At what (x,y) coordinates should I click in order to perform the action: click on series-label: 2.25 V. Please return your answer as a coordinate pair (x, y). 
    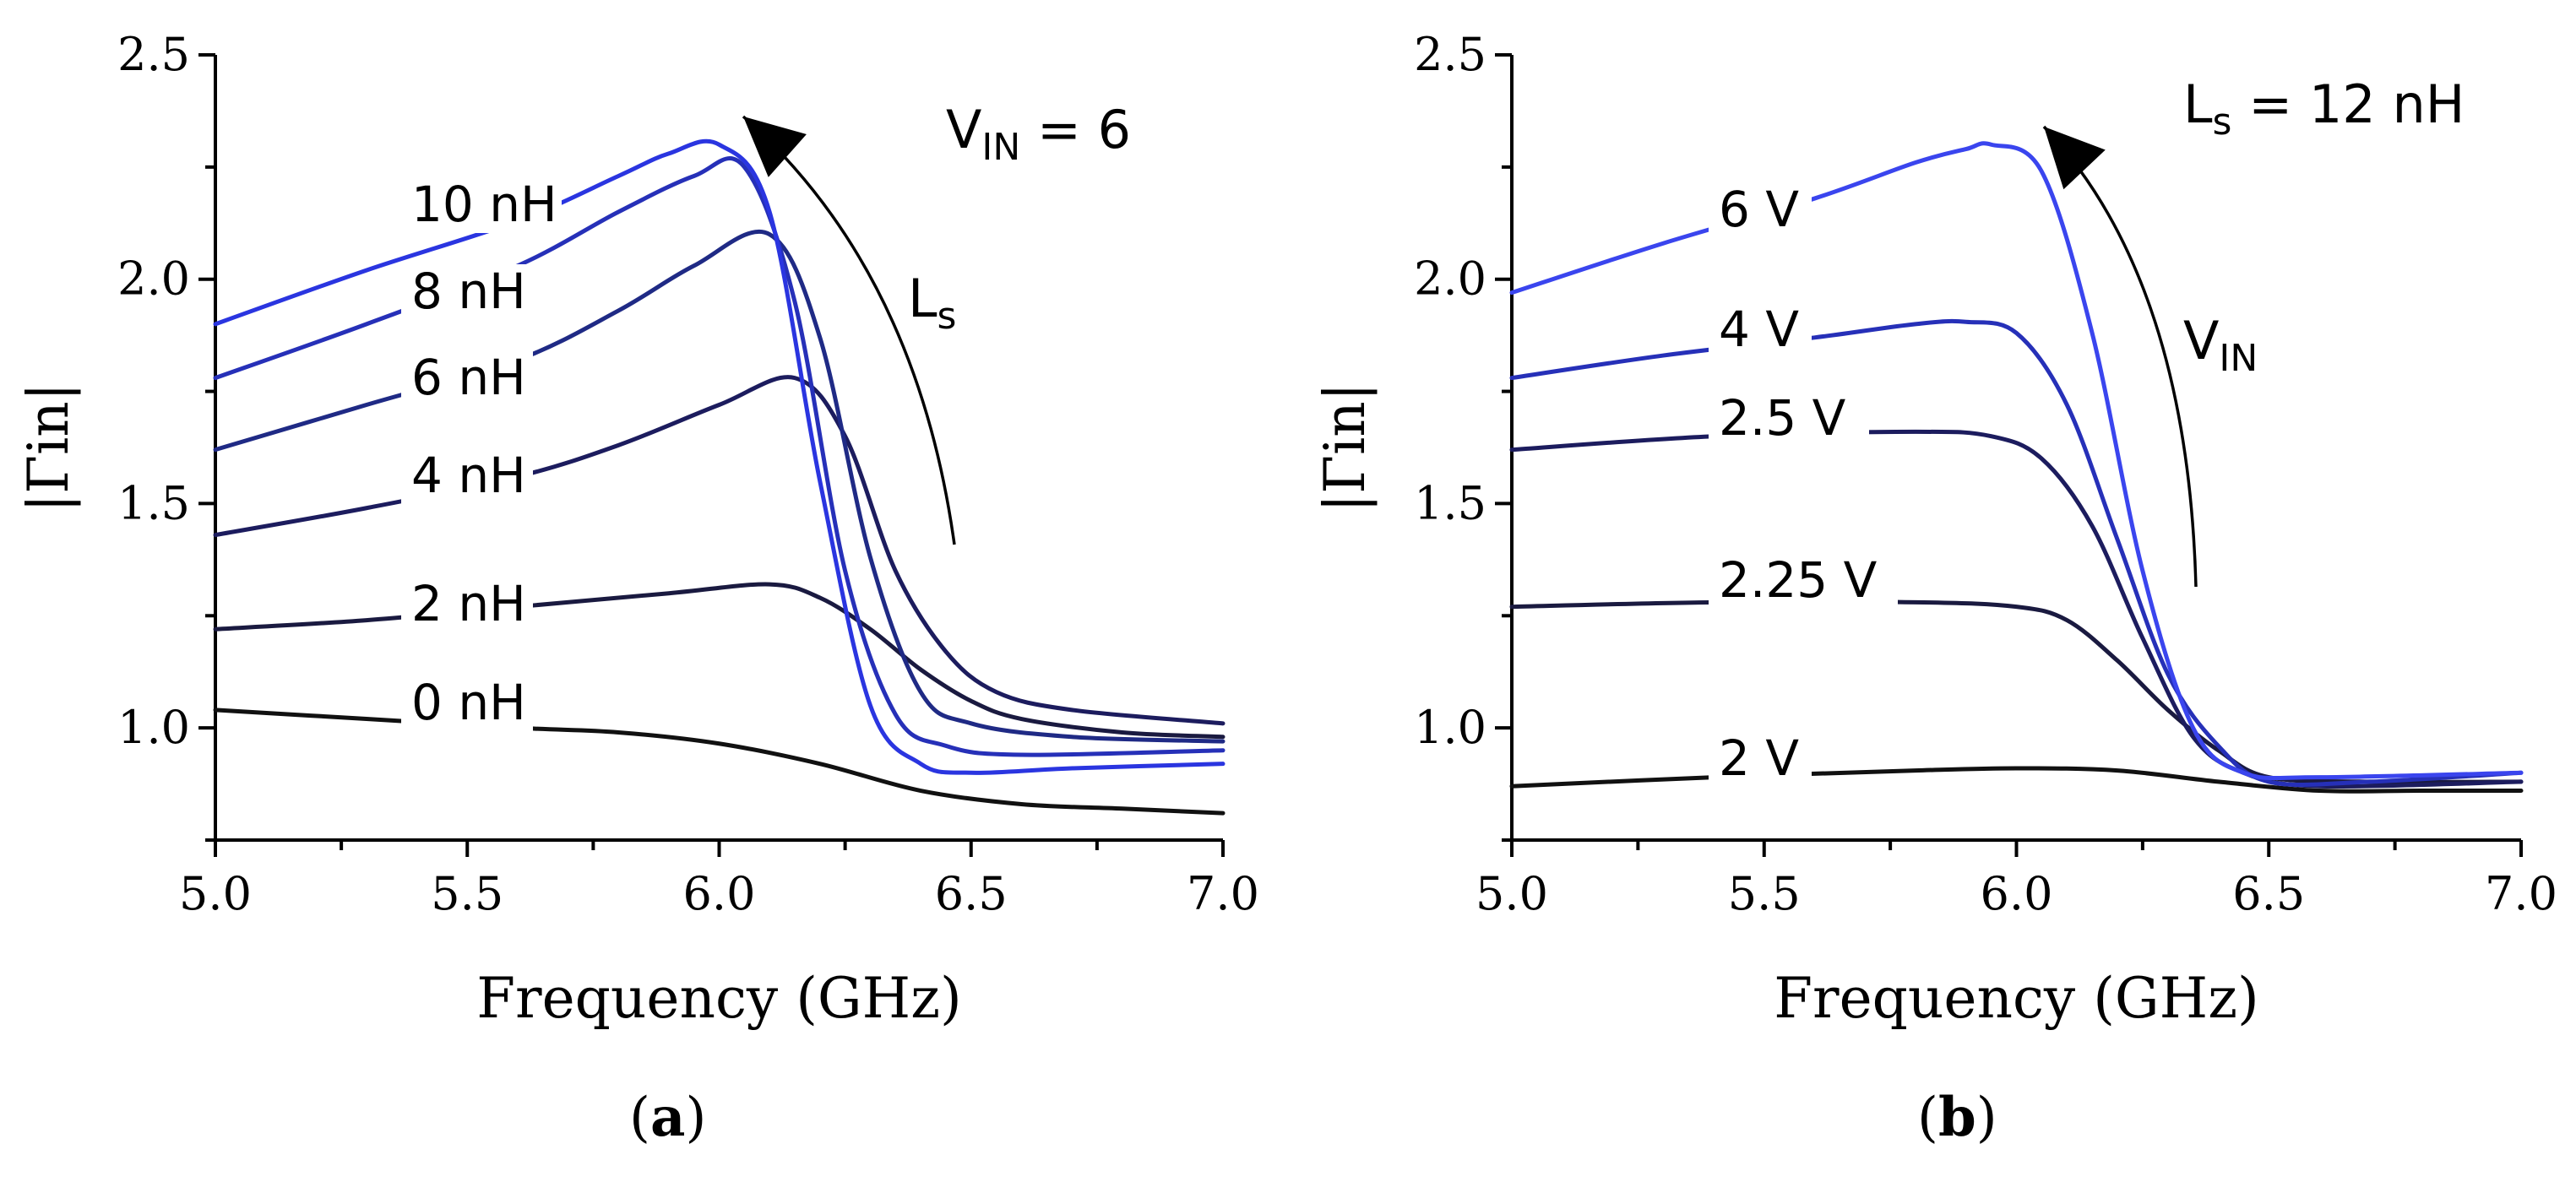
    Looking at the image, I should click on (1798, 580).